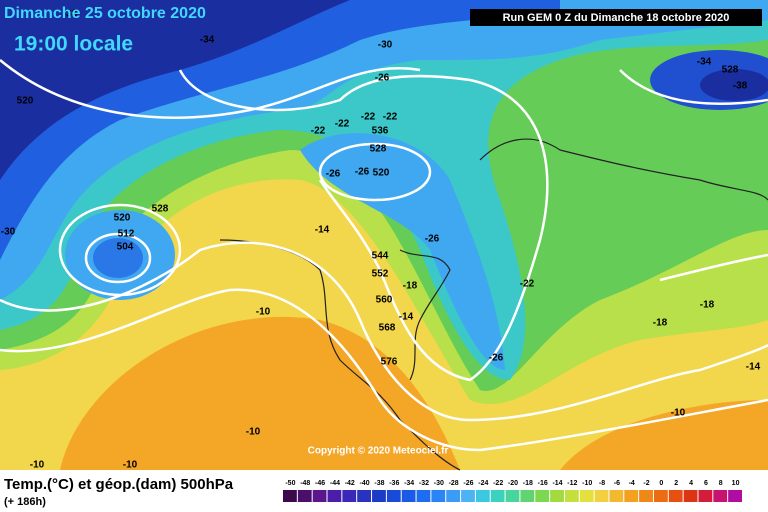 Image resolution: width=768 pixels, height=512 pixels. What do you see at coordinates (498, 483) in the screenshot?
I see `legend-tick-label: -22` at bounding box center [498, 483].